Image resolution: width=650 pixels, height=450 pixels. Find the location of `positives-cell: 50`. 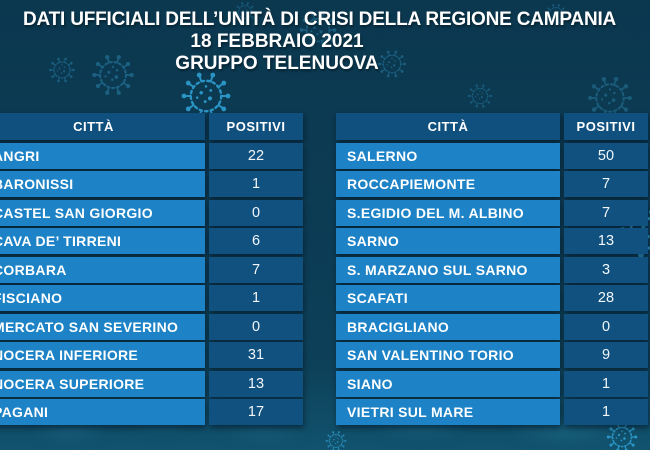

positives-cell: 50 is located at coordinates (606, 155).